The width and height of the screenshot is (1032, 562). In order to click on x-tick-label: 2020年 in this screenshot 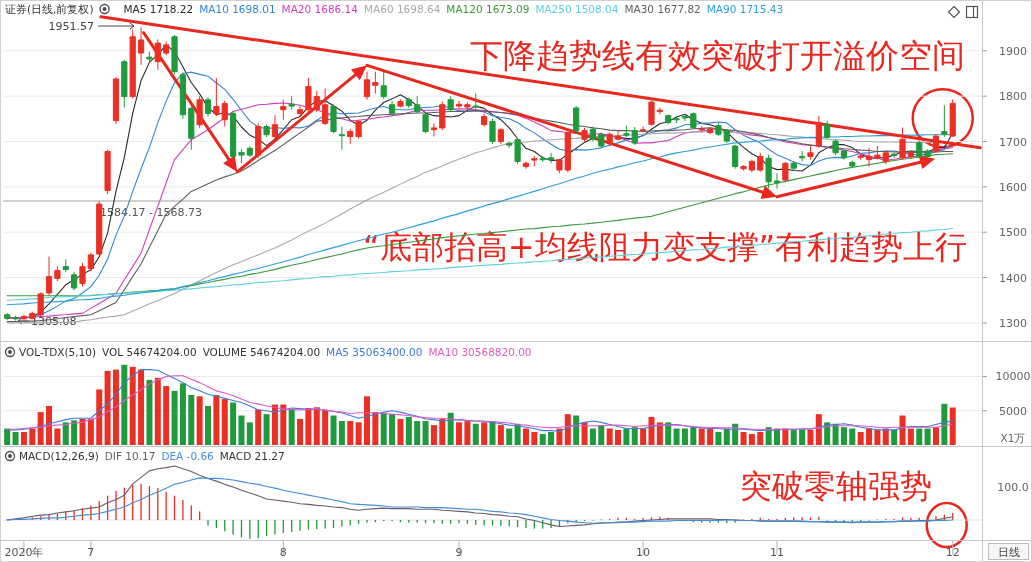, I will do `click(24, 552)`.